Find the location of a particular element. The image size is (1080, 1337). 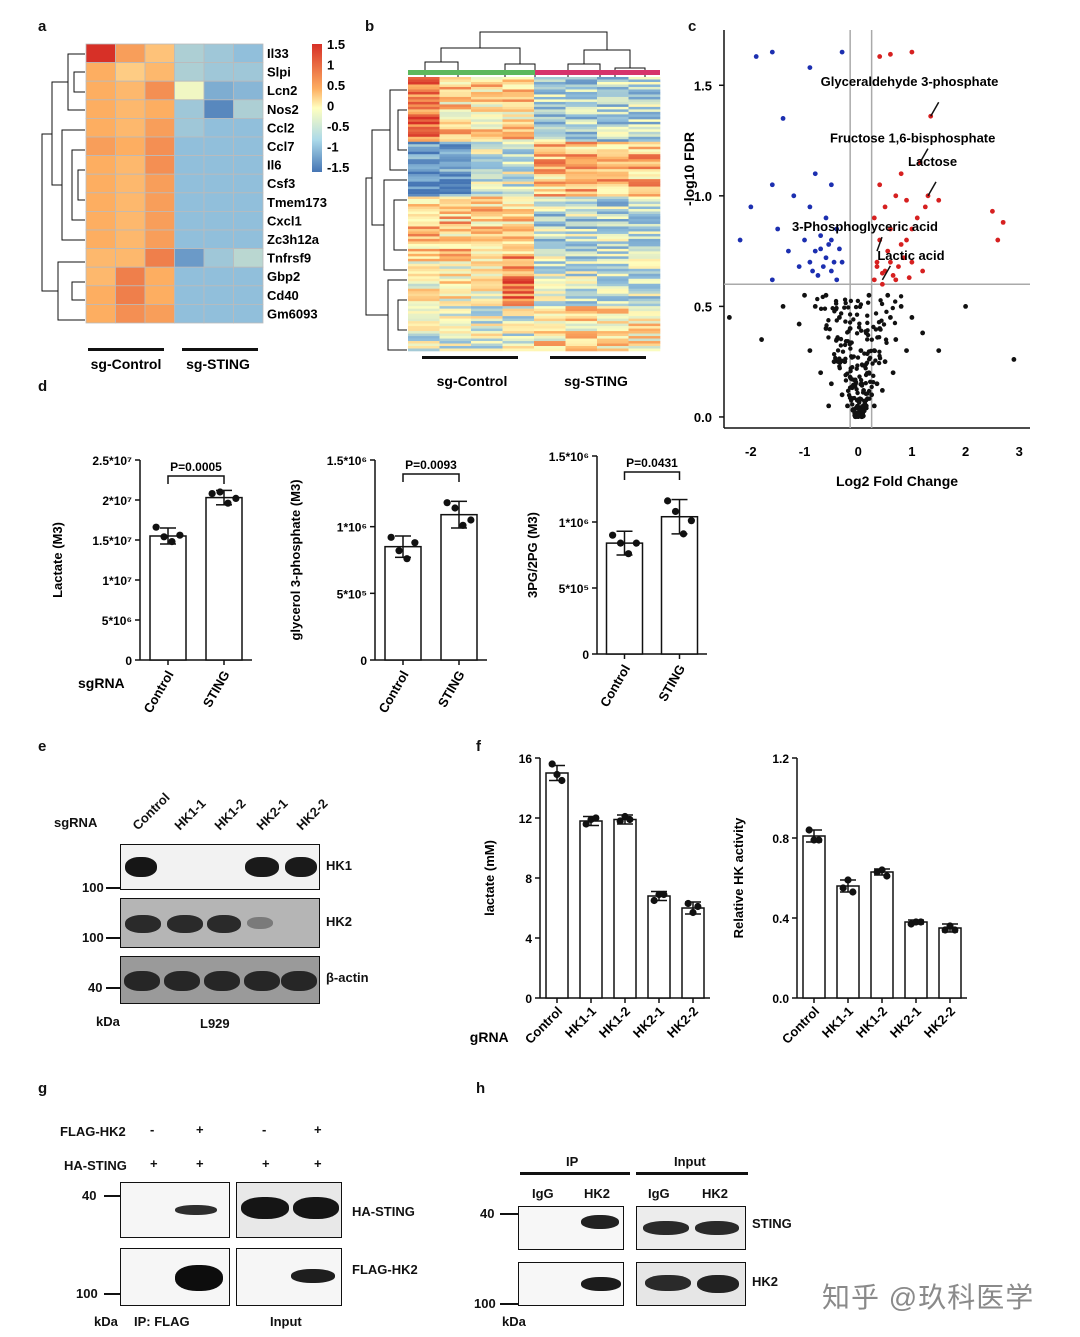

volcano-xtick-label: 1 is located at coordinates (911, 451).